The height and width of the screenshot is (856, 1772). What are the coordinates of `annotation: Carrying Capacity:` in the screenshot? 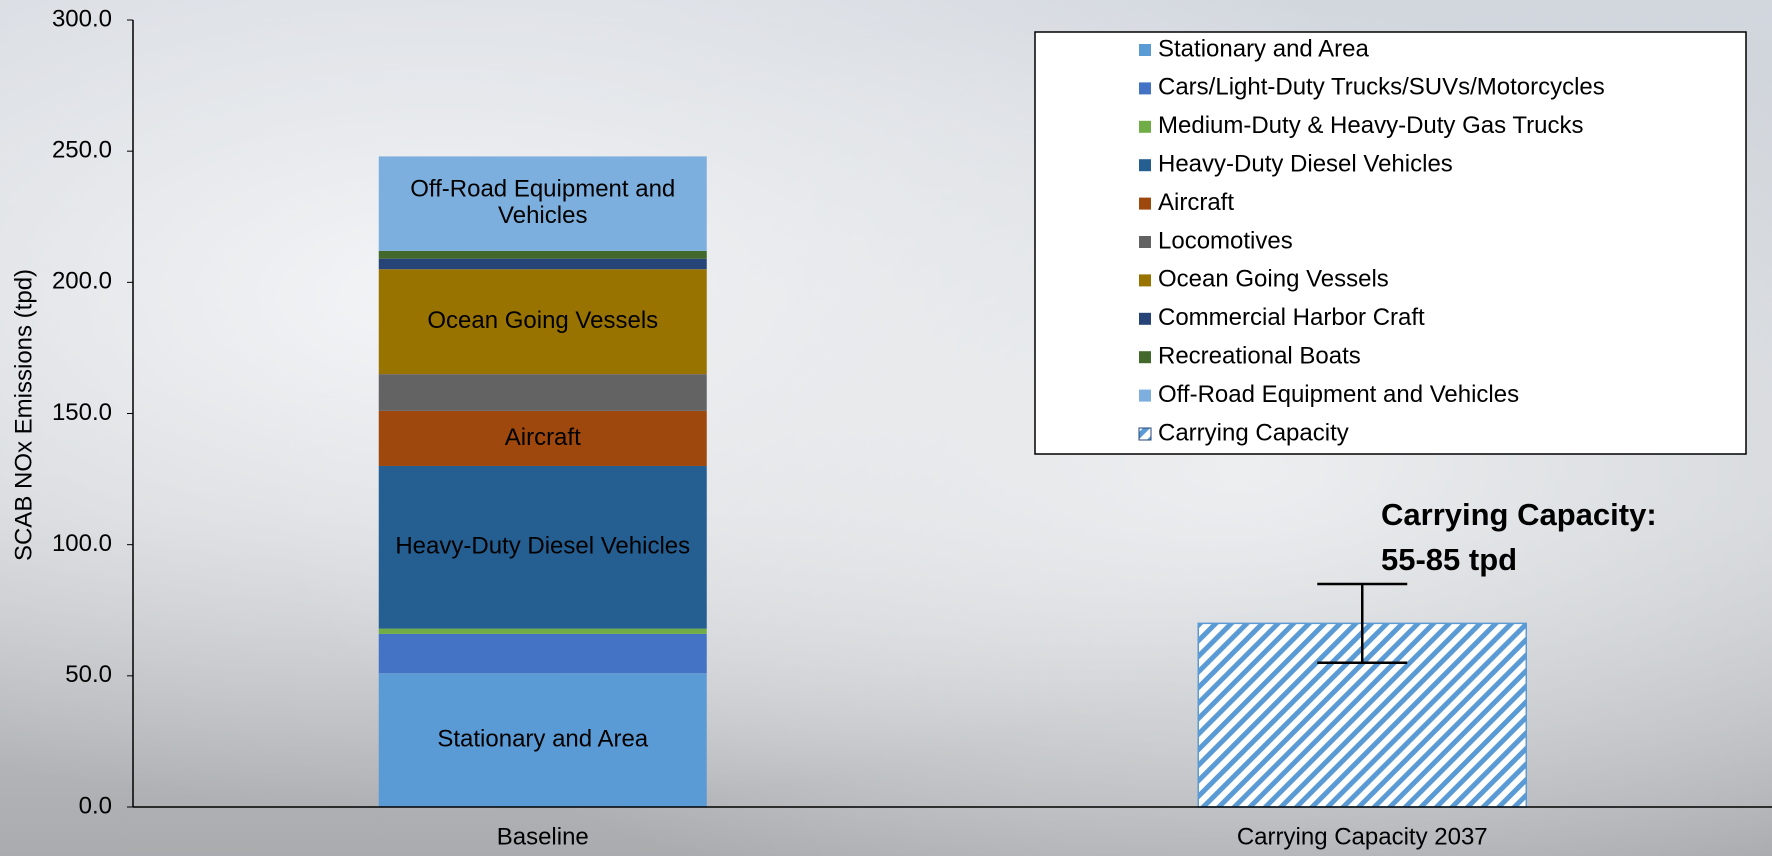 It's located at (1519, 514).